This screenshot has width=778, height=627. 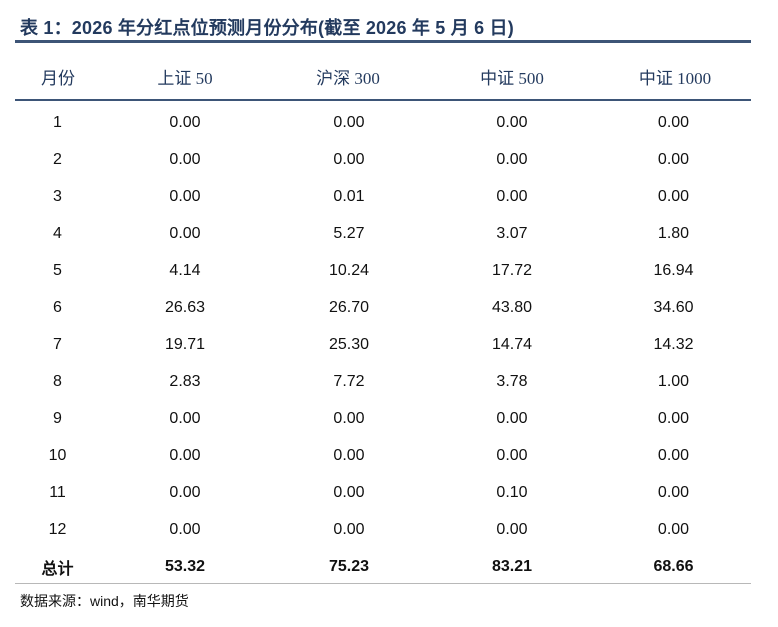 What do you see at coordinates (57, 492) in the screenshot?
I see `cell-month: 11` at bounding box center [57, 492].